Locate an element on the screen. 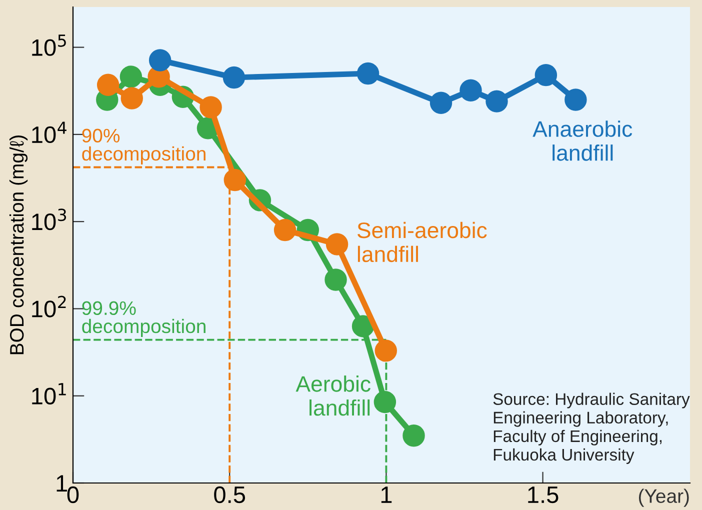 Image resolution: width=702 pixels, height=510 pixels. x-tick-label: 0 is located at coordinates (73, 495).